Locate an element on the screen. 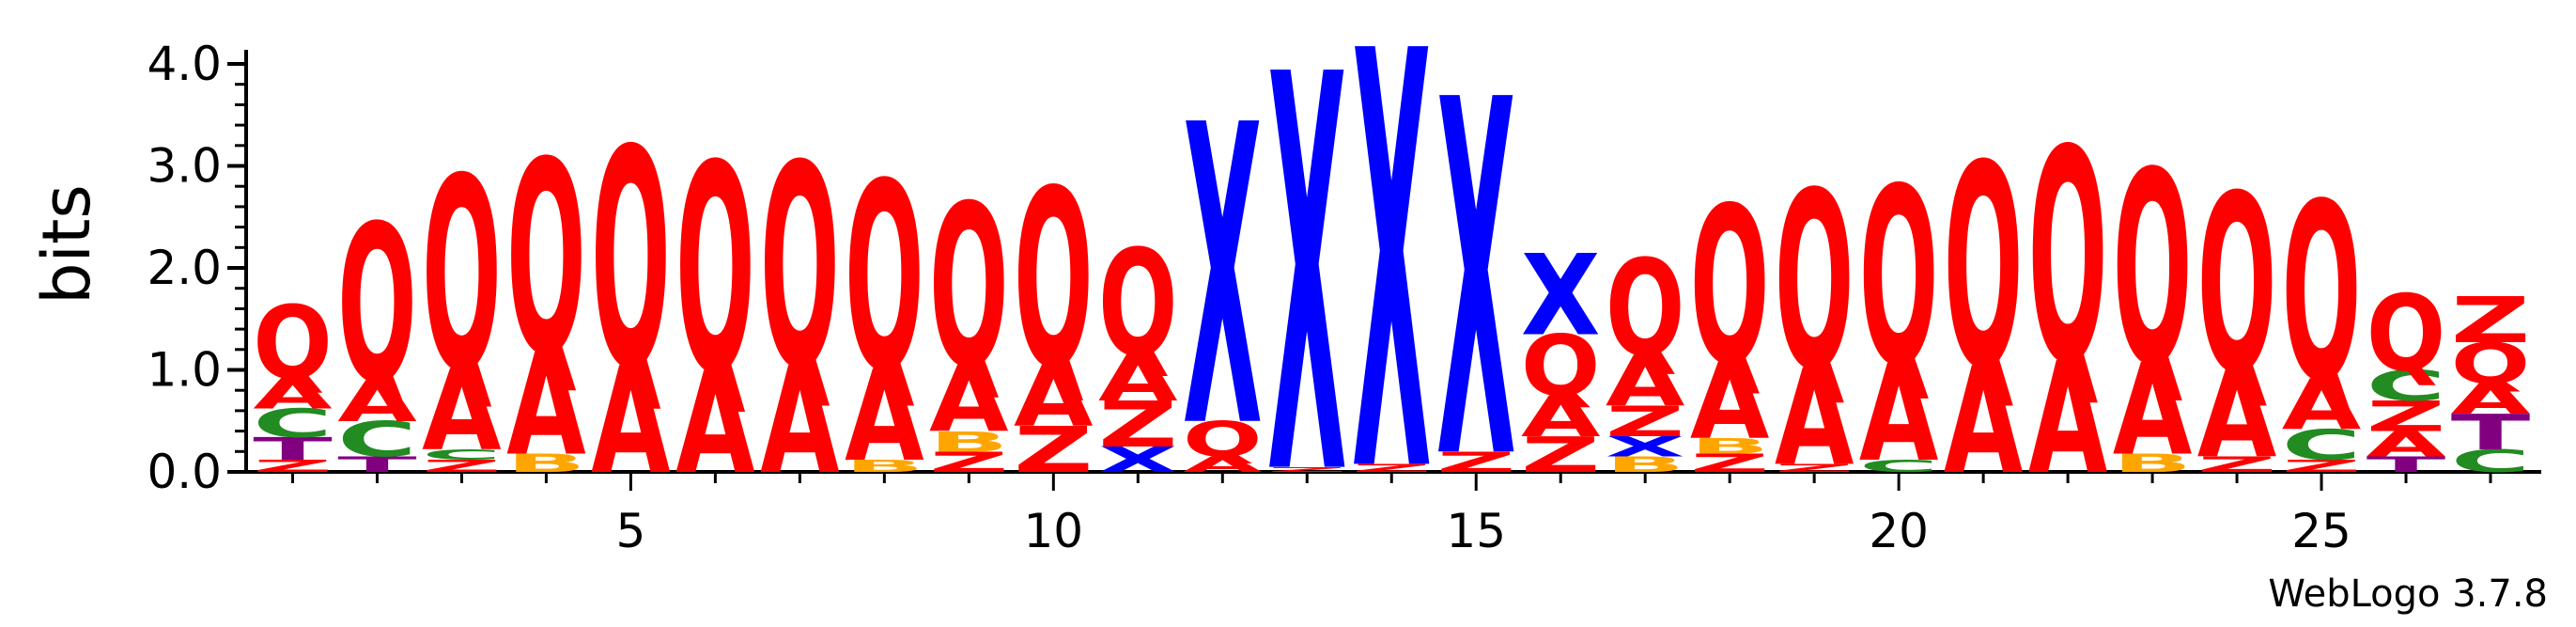 Image resolution: width=2576 pixels, height=627 pixels. logo-stack-pos-15: ZX is located at coordinates (1476, 283).